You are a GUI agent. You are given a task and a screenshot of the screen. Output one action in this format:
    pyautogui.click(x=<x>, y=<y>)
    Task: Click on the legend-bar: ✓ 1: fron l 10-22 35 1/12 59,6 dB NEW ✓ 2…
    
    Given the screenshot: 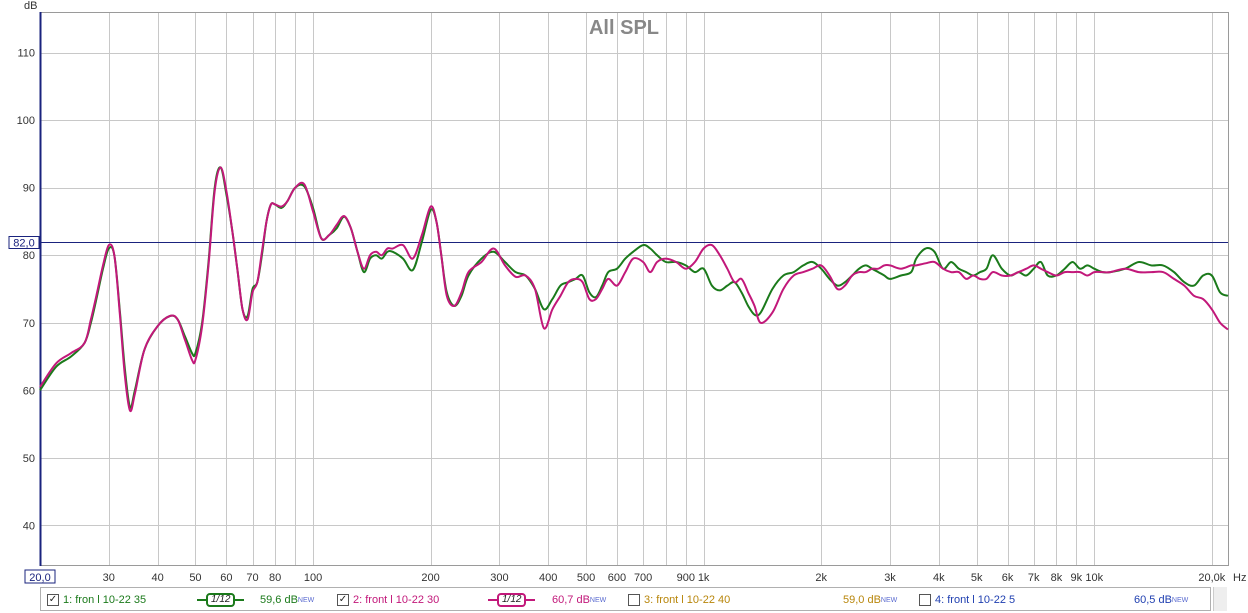 What is the action you would take?
    pyautogui.click(x=625, y=599)
    